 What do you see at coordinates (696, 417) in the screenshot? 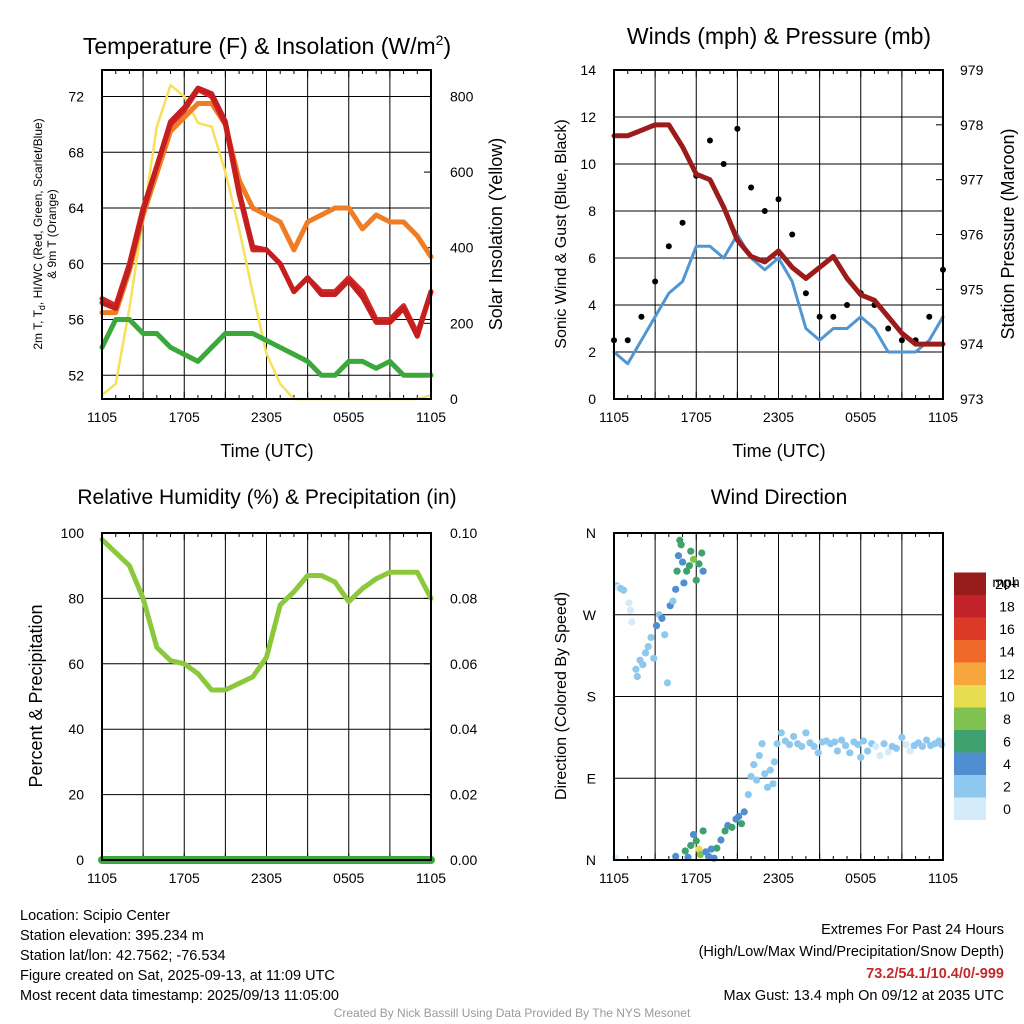
I see `winds-xtick: 1705` at bounding box center [696, 417].